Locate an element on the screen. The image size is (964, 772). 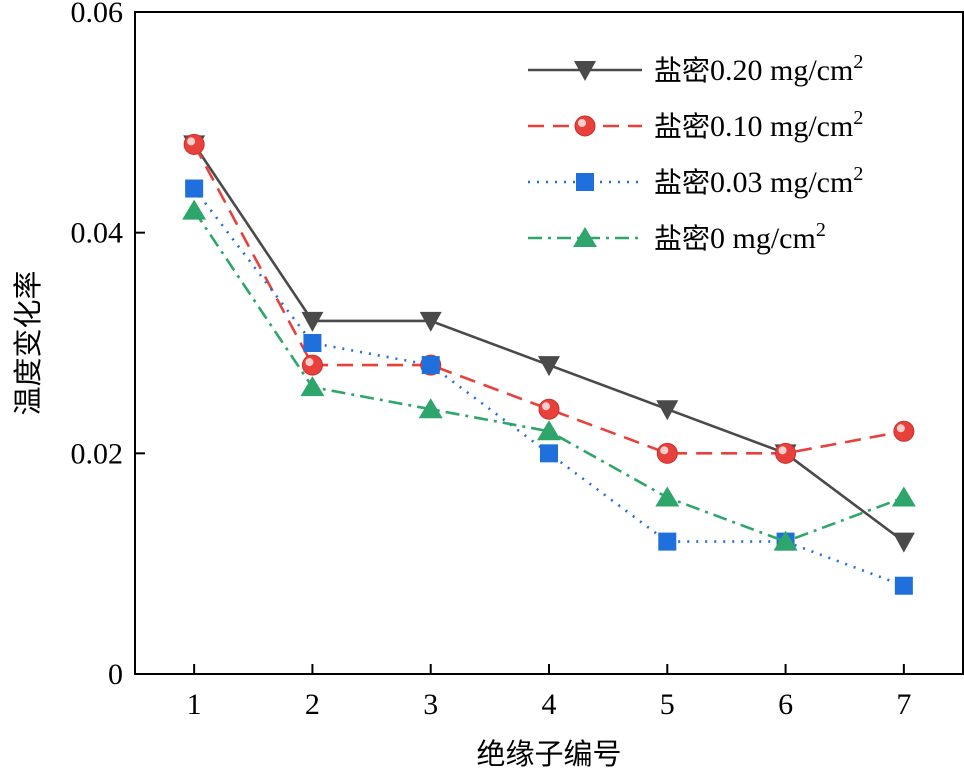
legend-item-3: 盐密0 mg/cm2 is located at coordinates (677, 237).